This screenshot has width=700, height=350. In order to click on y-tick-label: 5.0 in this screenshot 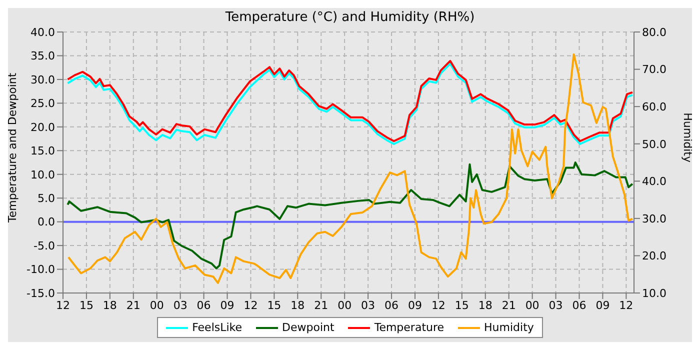, I will do `click(46, 198)`.